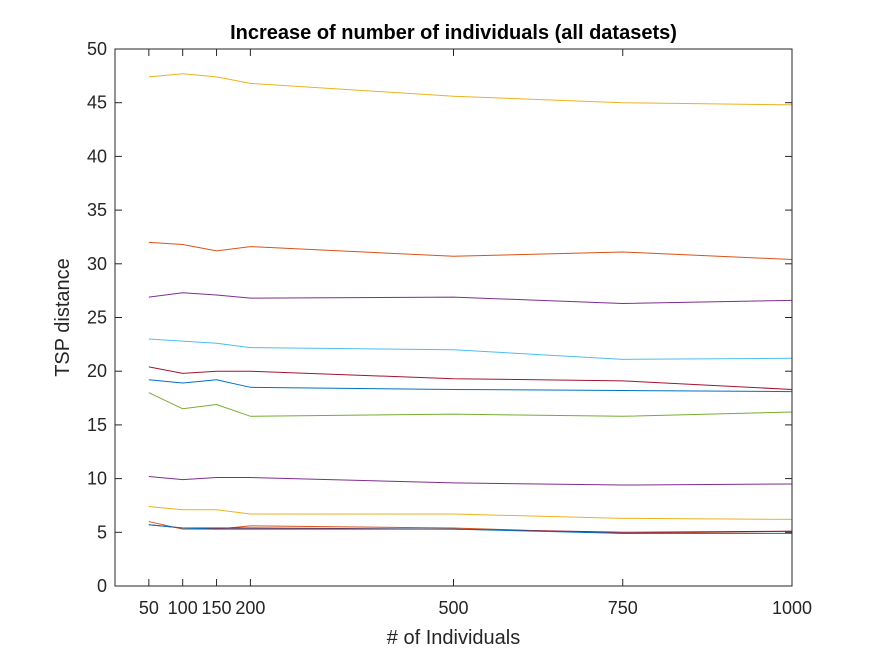  I want to click on y-tick-label: 50, so click(97, 49).